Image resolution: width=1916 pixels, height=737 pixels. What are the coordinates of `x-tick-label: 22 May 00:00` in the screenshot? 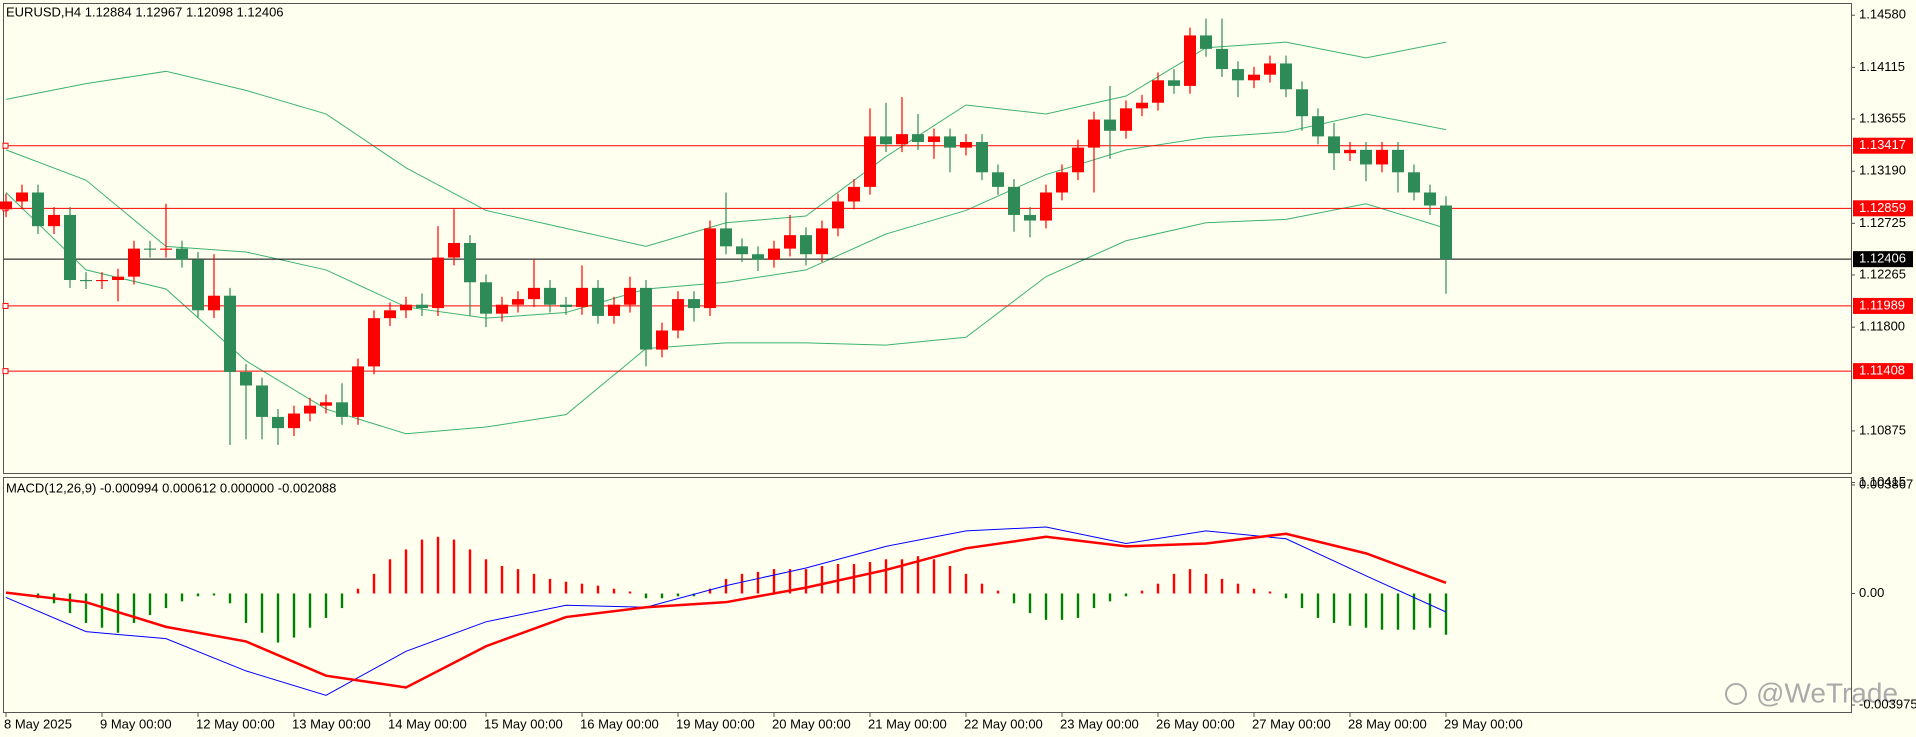 It's located at (1003, 723).